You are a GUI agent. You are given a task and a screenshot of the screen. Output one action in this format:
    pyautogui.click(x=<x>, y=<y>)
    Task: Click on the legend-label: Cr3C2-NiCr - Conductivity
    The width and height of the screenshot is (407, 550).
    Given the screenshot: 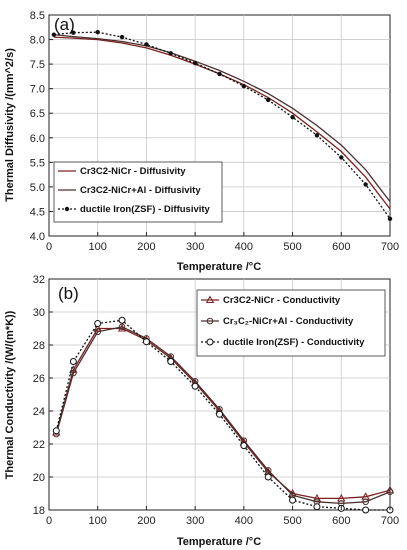 What is the action you would take?
    pyautogui.click(x=282, y=300)
    